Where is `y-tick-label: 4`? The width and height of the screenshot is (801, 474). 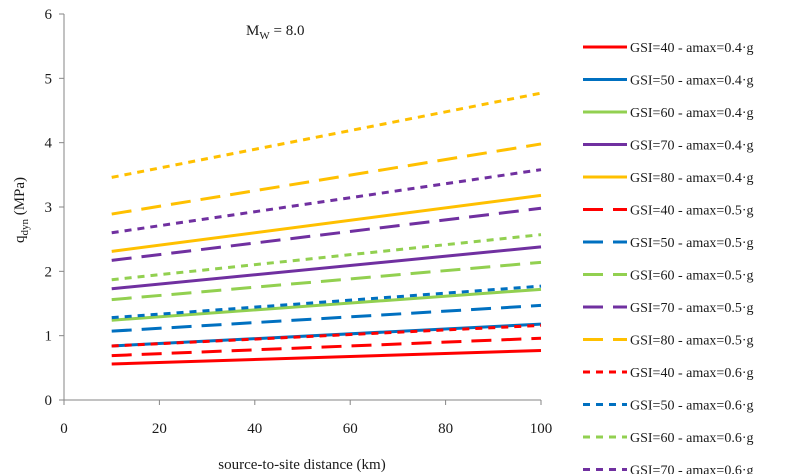
y-tick-label: 4 is located at coordinates (49, 144).